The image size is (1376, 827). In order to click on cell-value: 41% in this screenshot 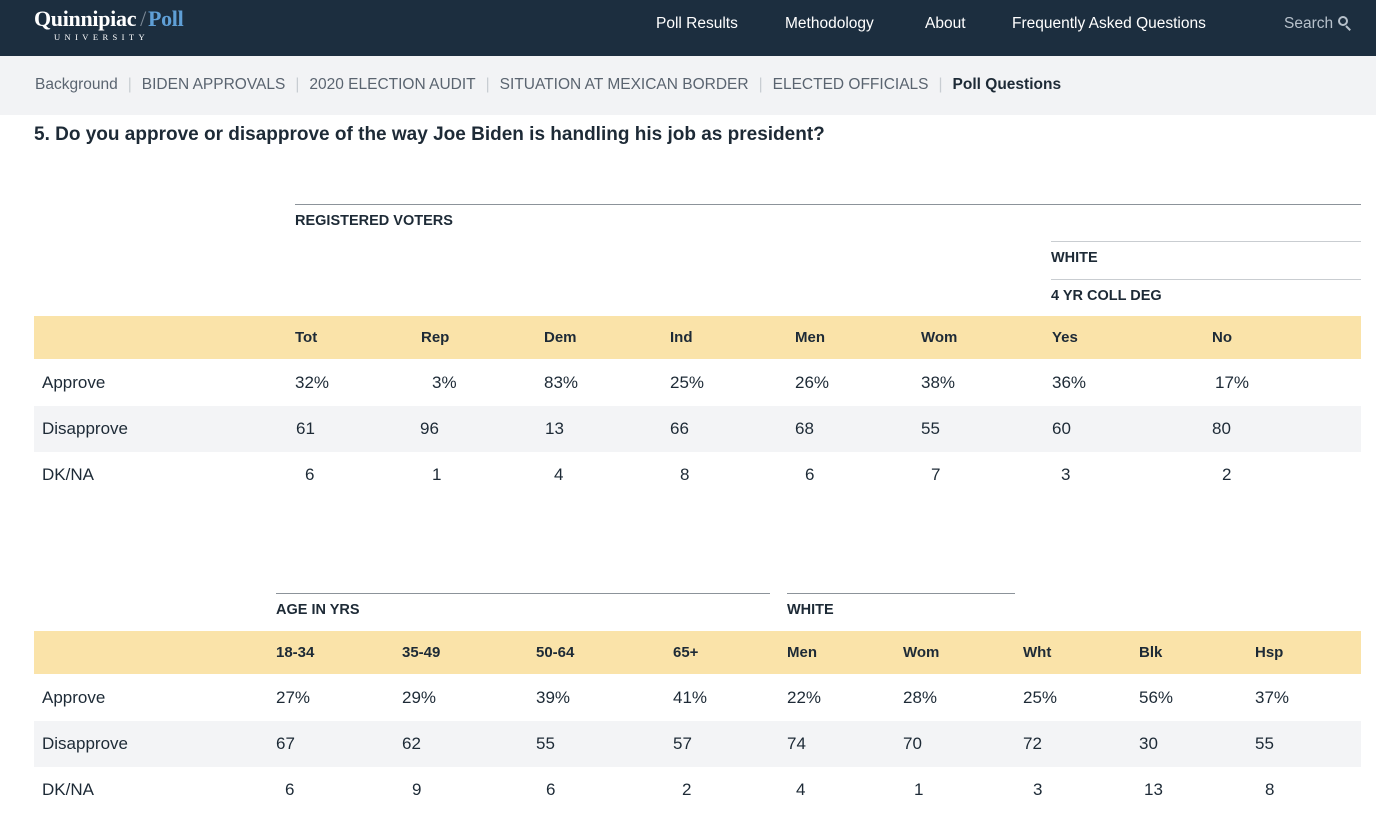, I will do `click(690, 697)`.